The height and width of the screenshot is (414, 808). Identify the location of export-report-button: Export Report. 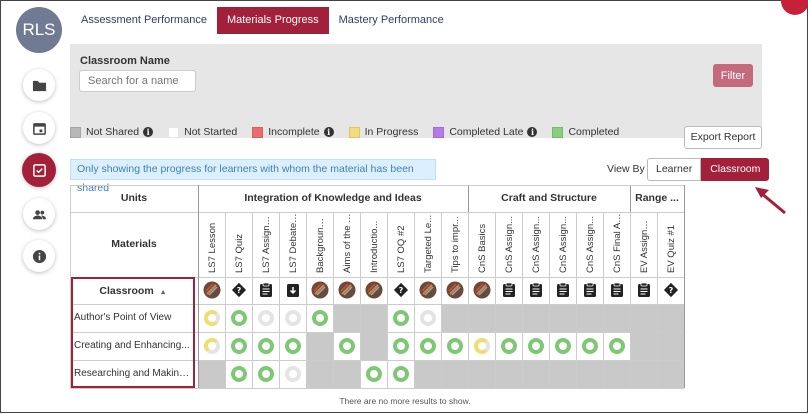
(723, 137).